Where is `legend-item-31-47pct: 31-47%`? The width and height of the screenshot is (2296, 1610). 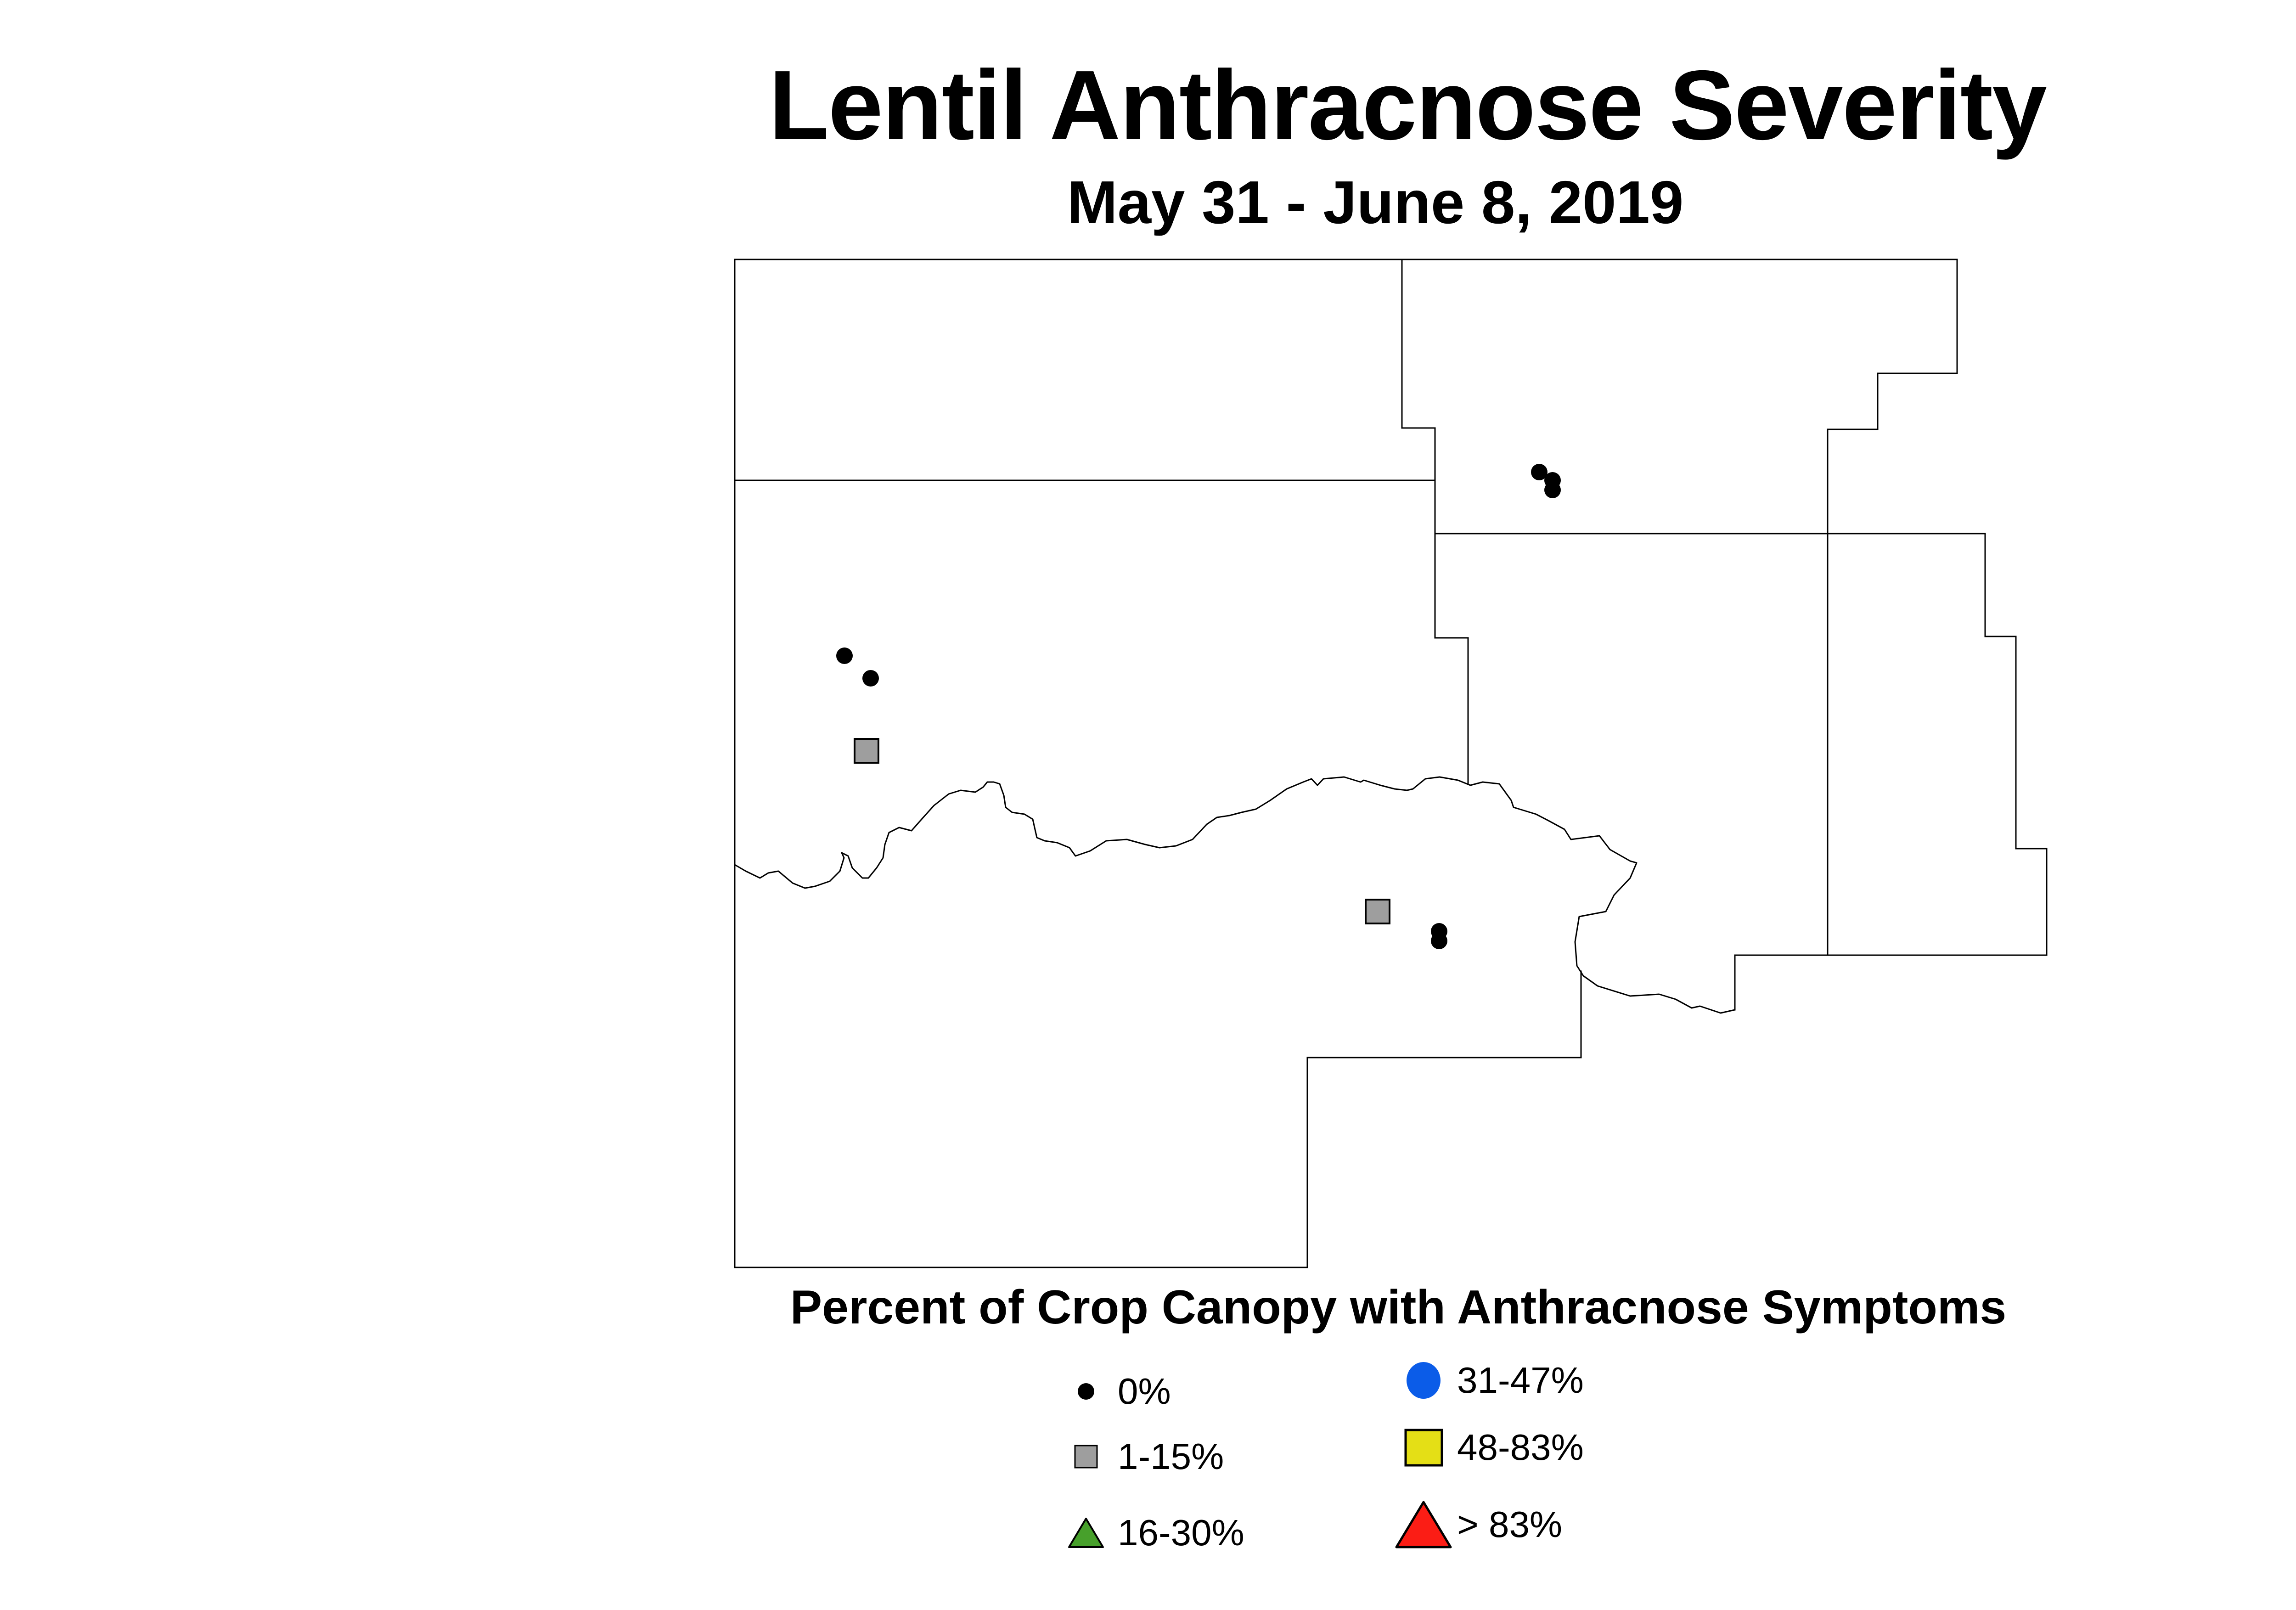
legend-item-31-47pct: 31-47% is located at coordinates (1489, 1381).